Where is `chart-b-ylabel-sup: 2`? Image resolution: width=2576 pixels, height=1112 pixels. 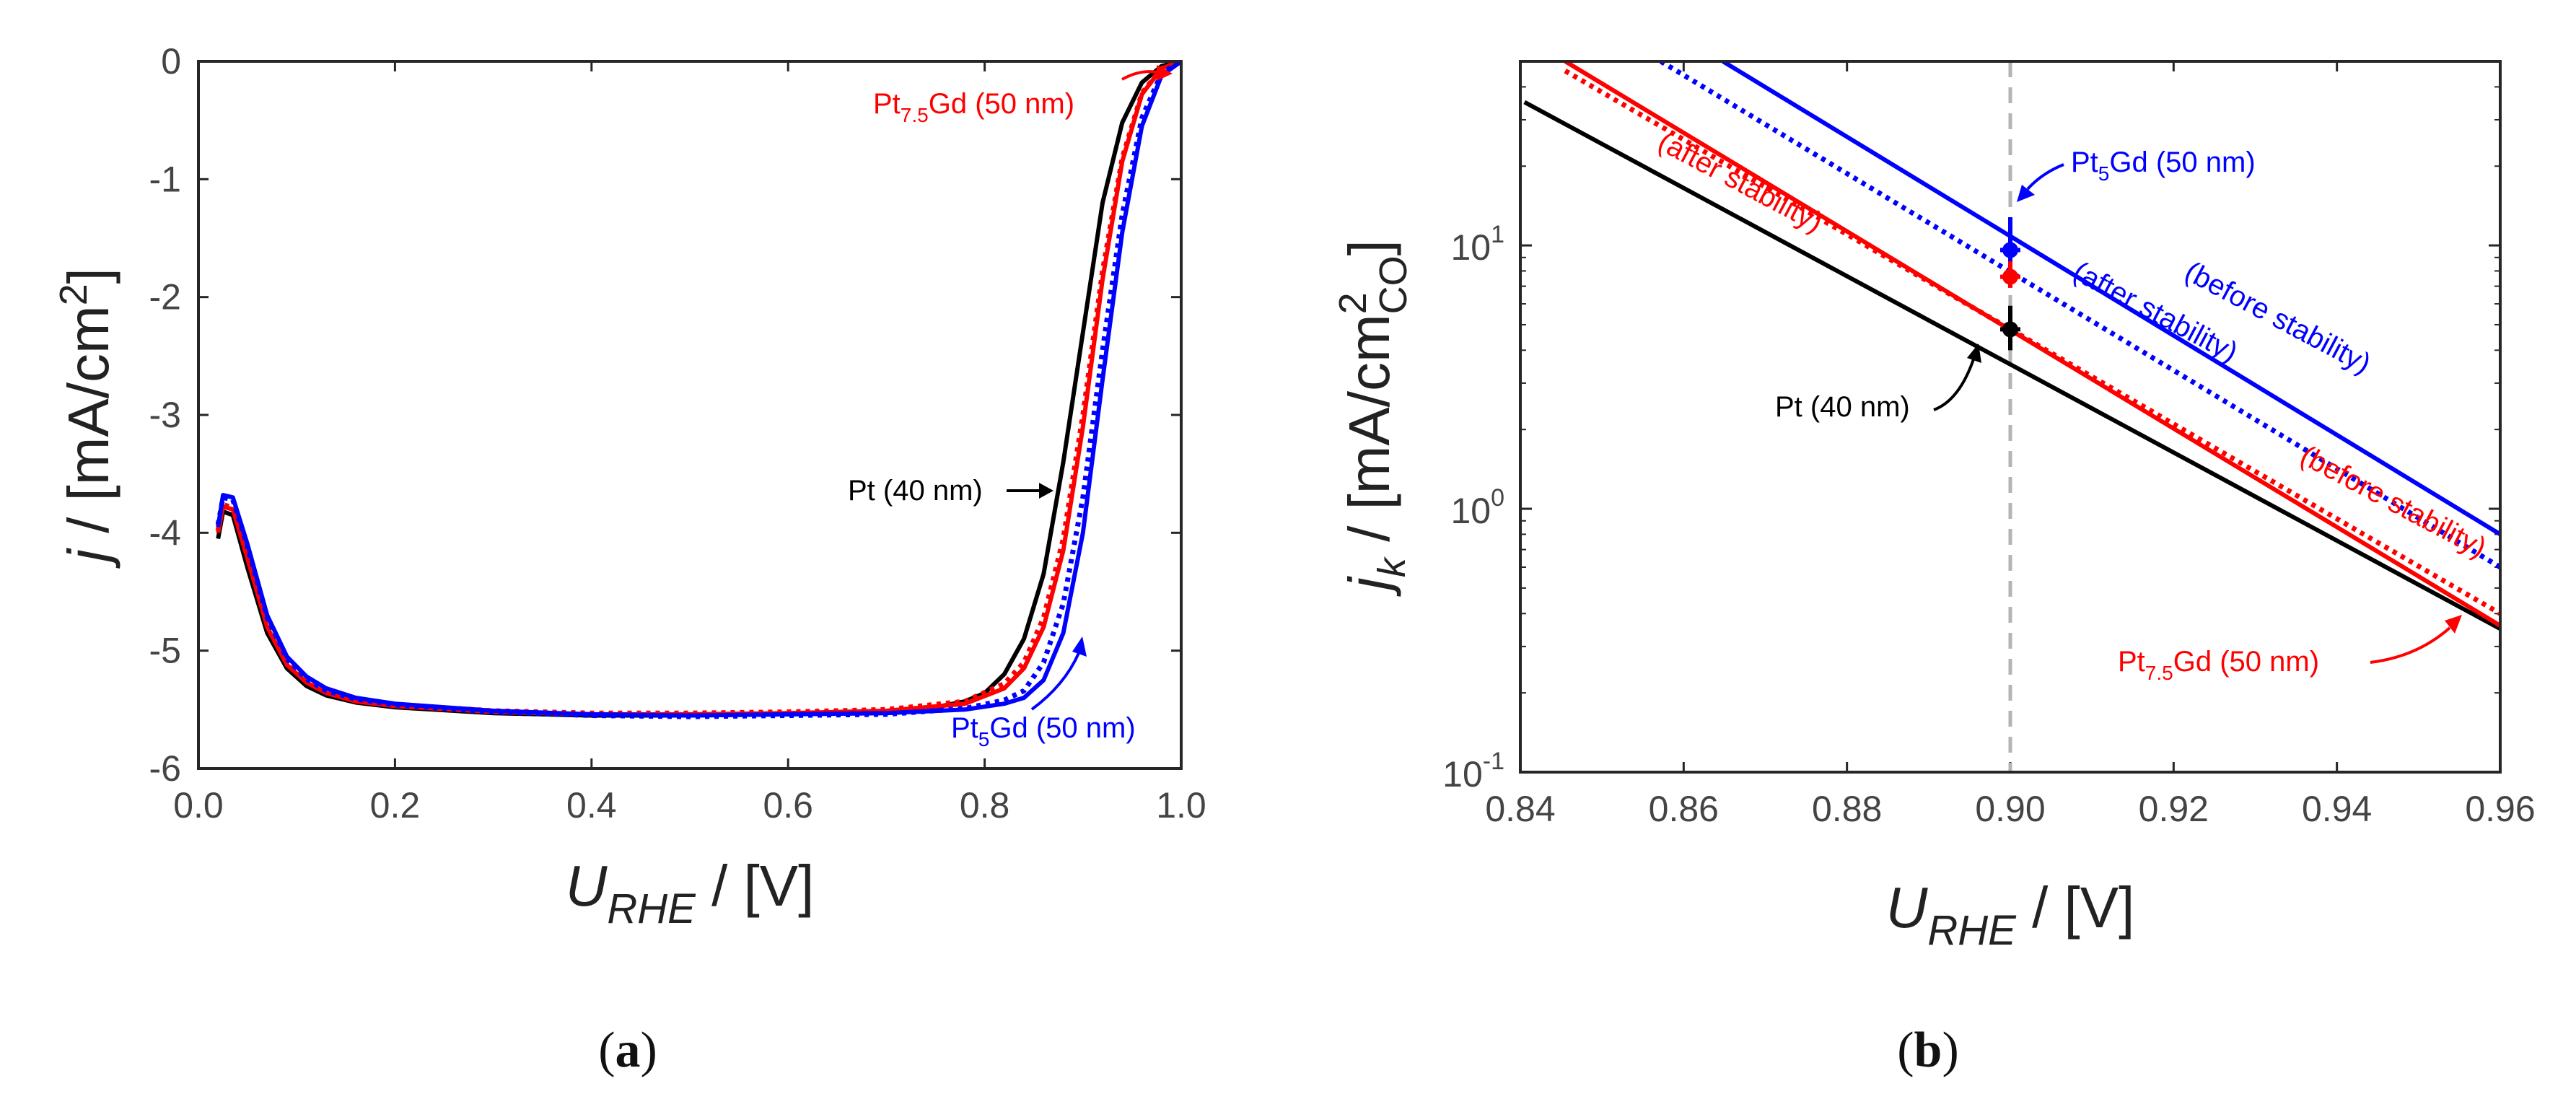
chart-b-ylabel-sup: 2 is located at coordinates (1353, 303).